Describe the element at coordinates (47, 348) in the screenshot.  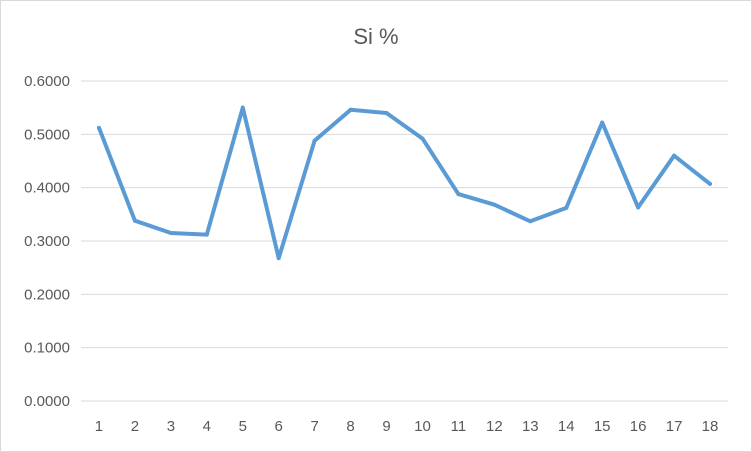
I see `y-tick-label: 0.1000` at that location.